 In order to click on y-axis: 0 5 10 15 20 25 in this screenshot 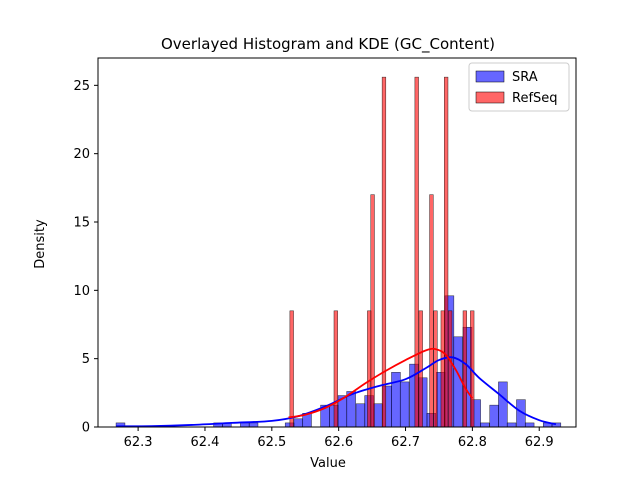, I will do `click(85, 257)`.